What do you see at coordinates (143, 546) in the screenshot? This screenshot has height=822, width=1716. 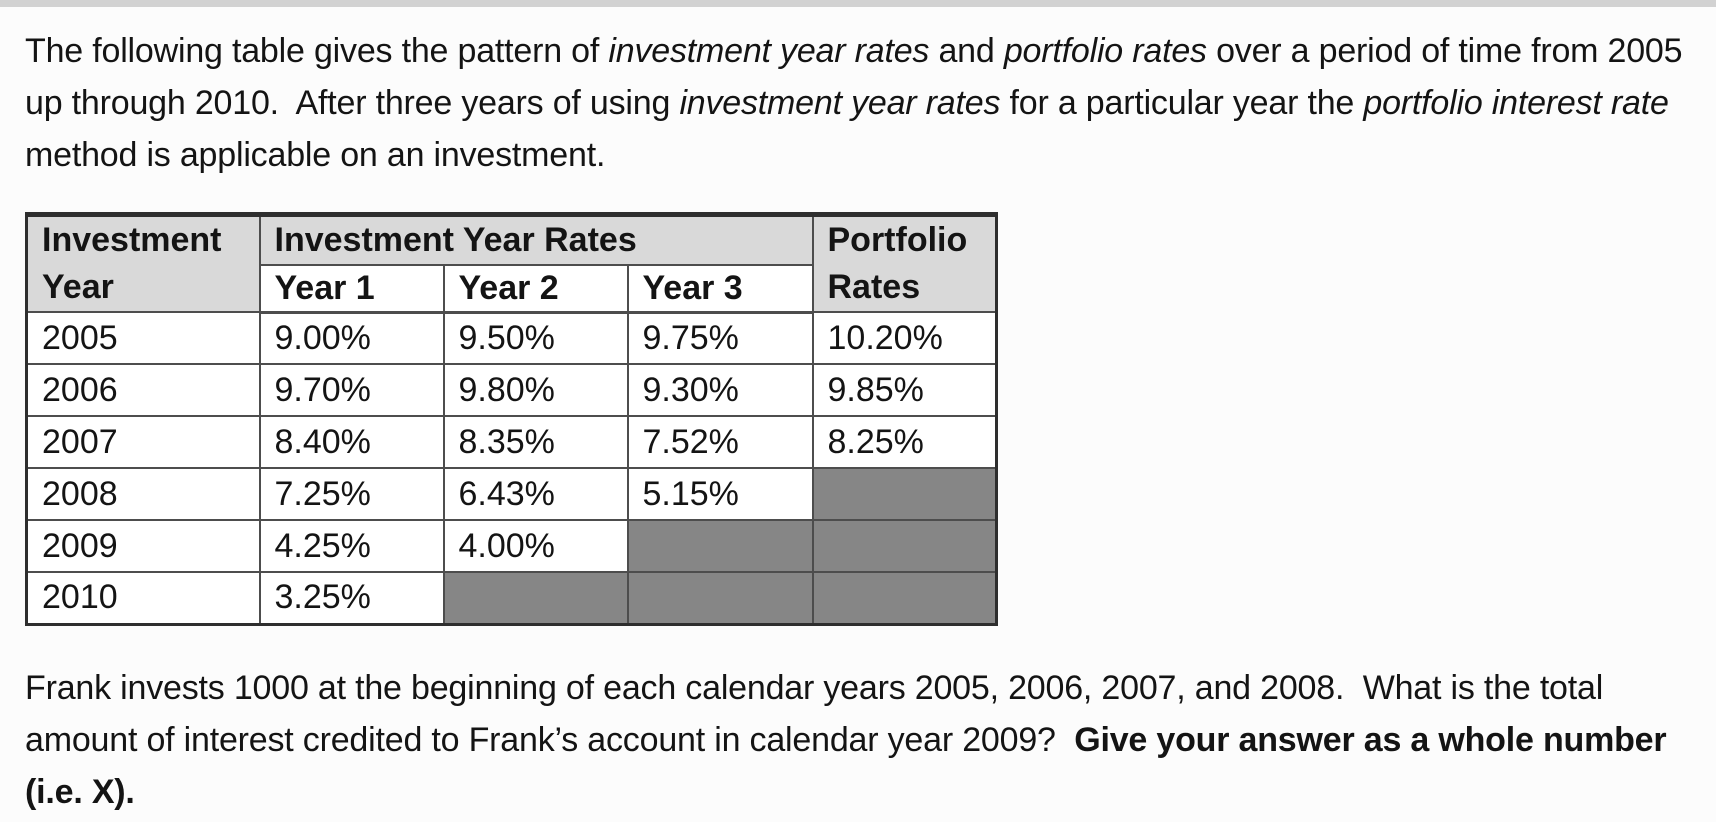 I see `cell-investment-year: 2009` at bounding box center [143, 546].